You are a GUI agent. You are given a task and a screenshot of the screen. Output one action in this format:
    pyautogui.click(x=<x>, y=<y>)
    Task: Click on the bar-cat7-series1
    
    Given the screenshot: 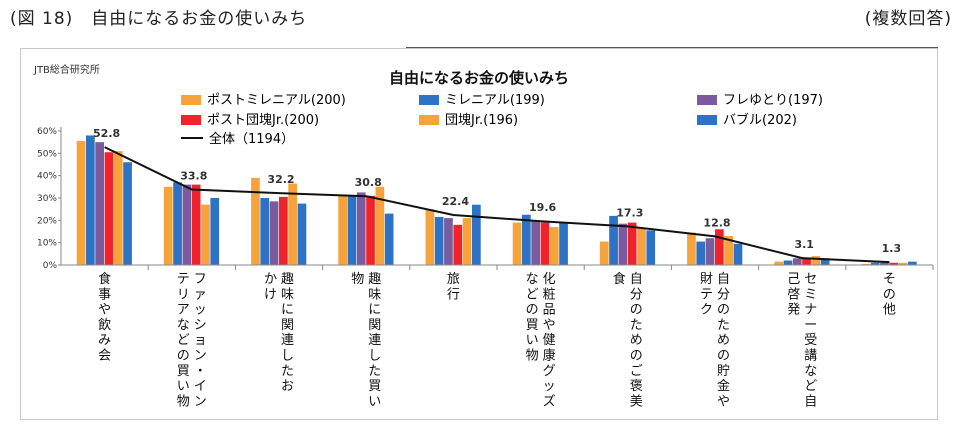 What is the action you would take?
    pyautogui.click(x=604, y=253)
    